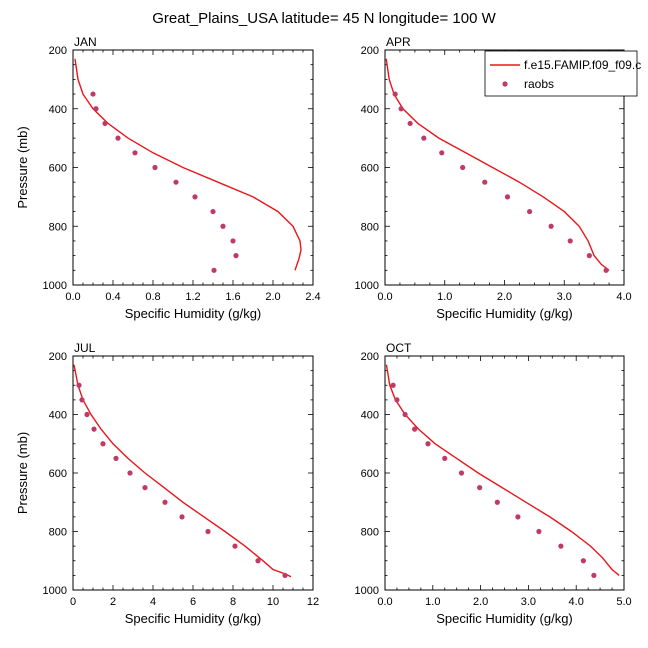  Describe the element at coordinates (193, 618) in the screenshot. I see `x-axis-label-jul: Specific Humidity (g/kg)` at that location.